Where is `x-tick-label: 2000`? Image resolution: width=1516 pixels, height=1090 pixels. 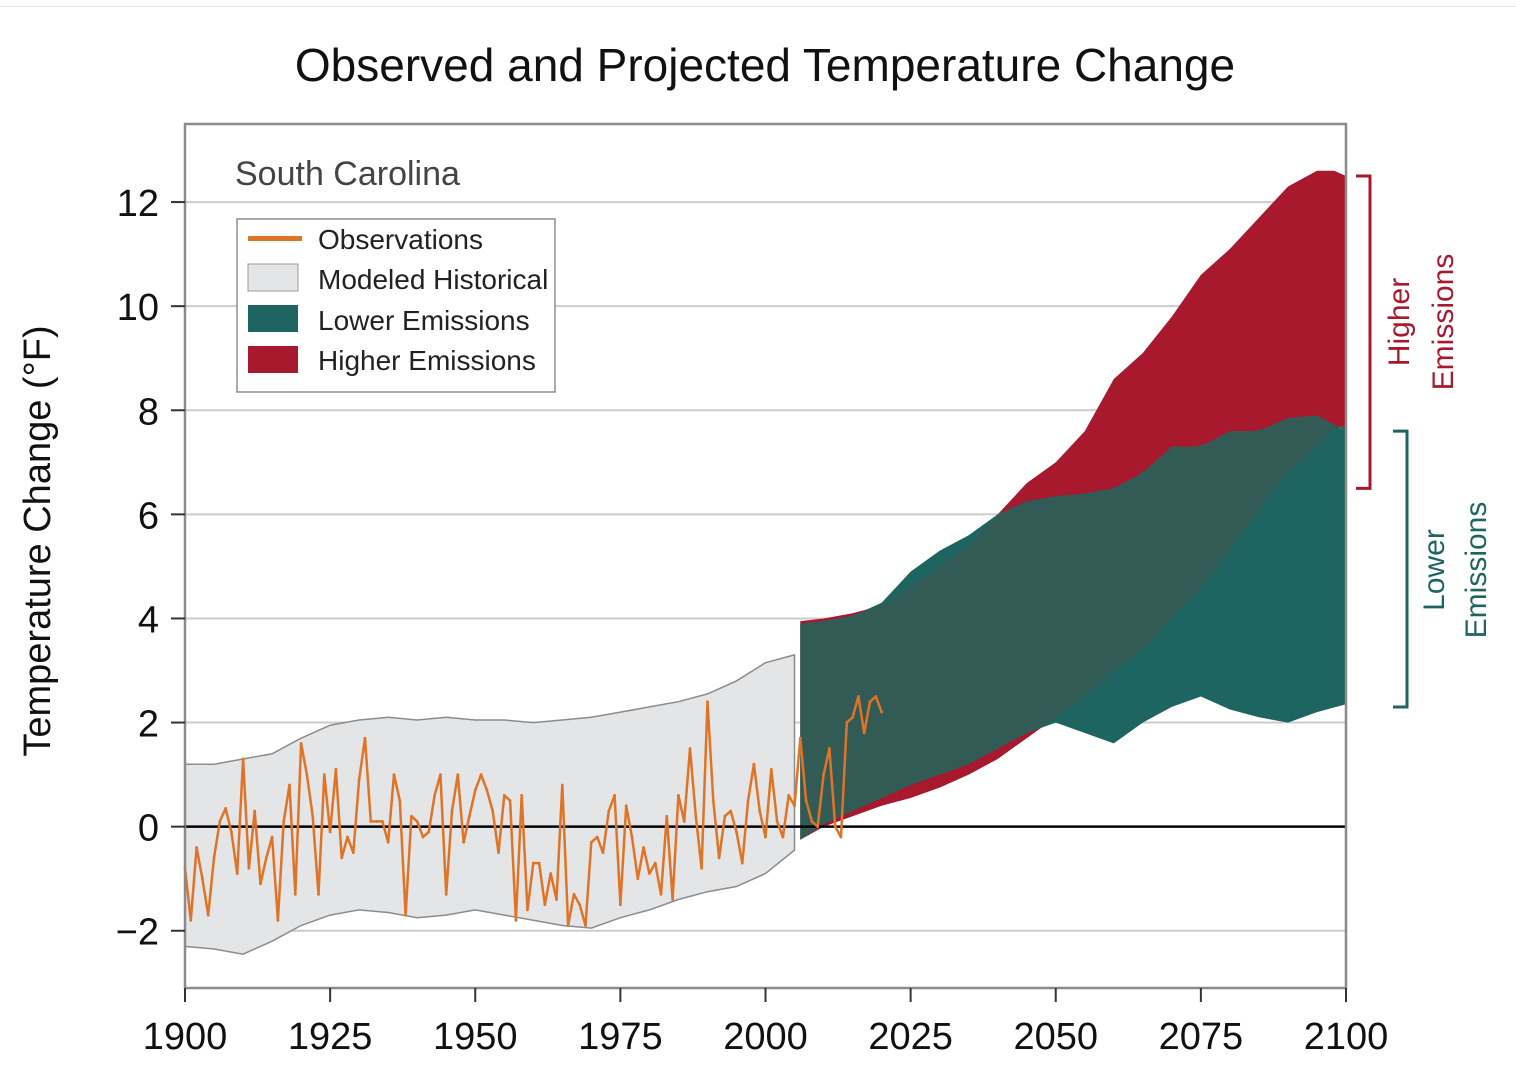 x-tick-label: 2000 is located at coordinates (765, 1037).